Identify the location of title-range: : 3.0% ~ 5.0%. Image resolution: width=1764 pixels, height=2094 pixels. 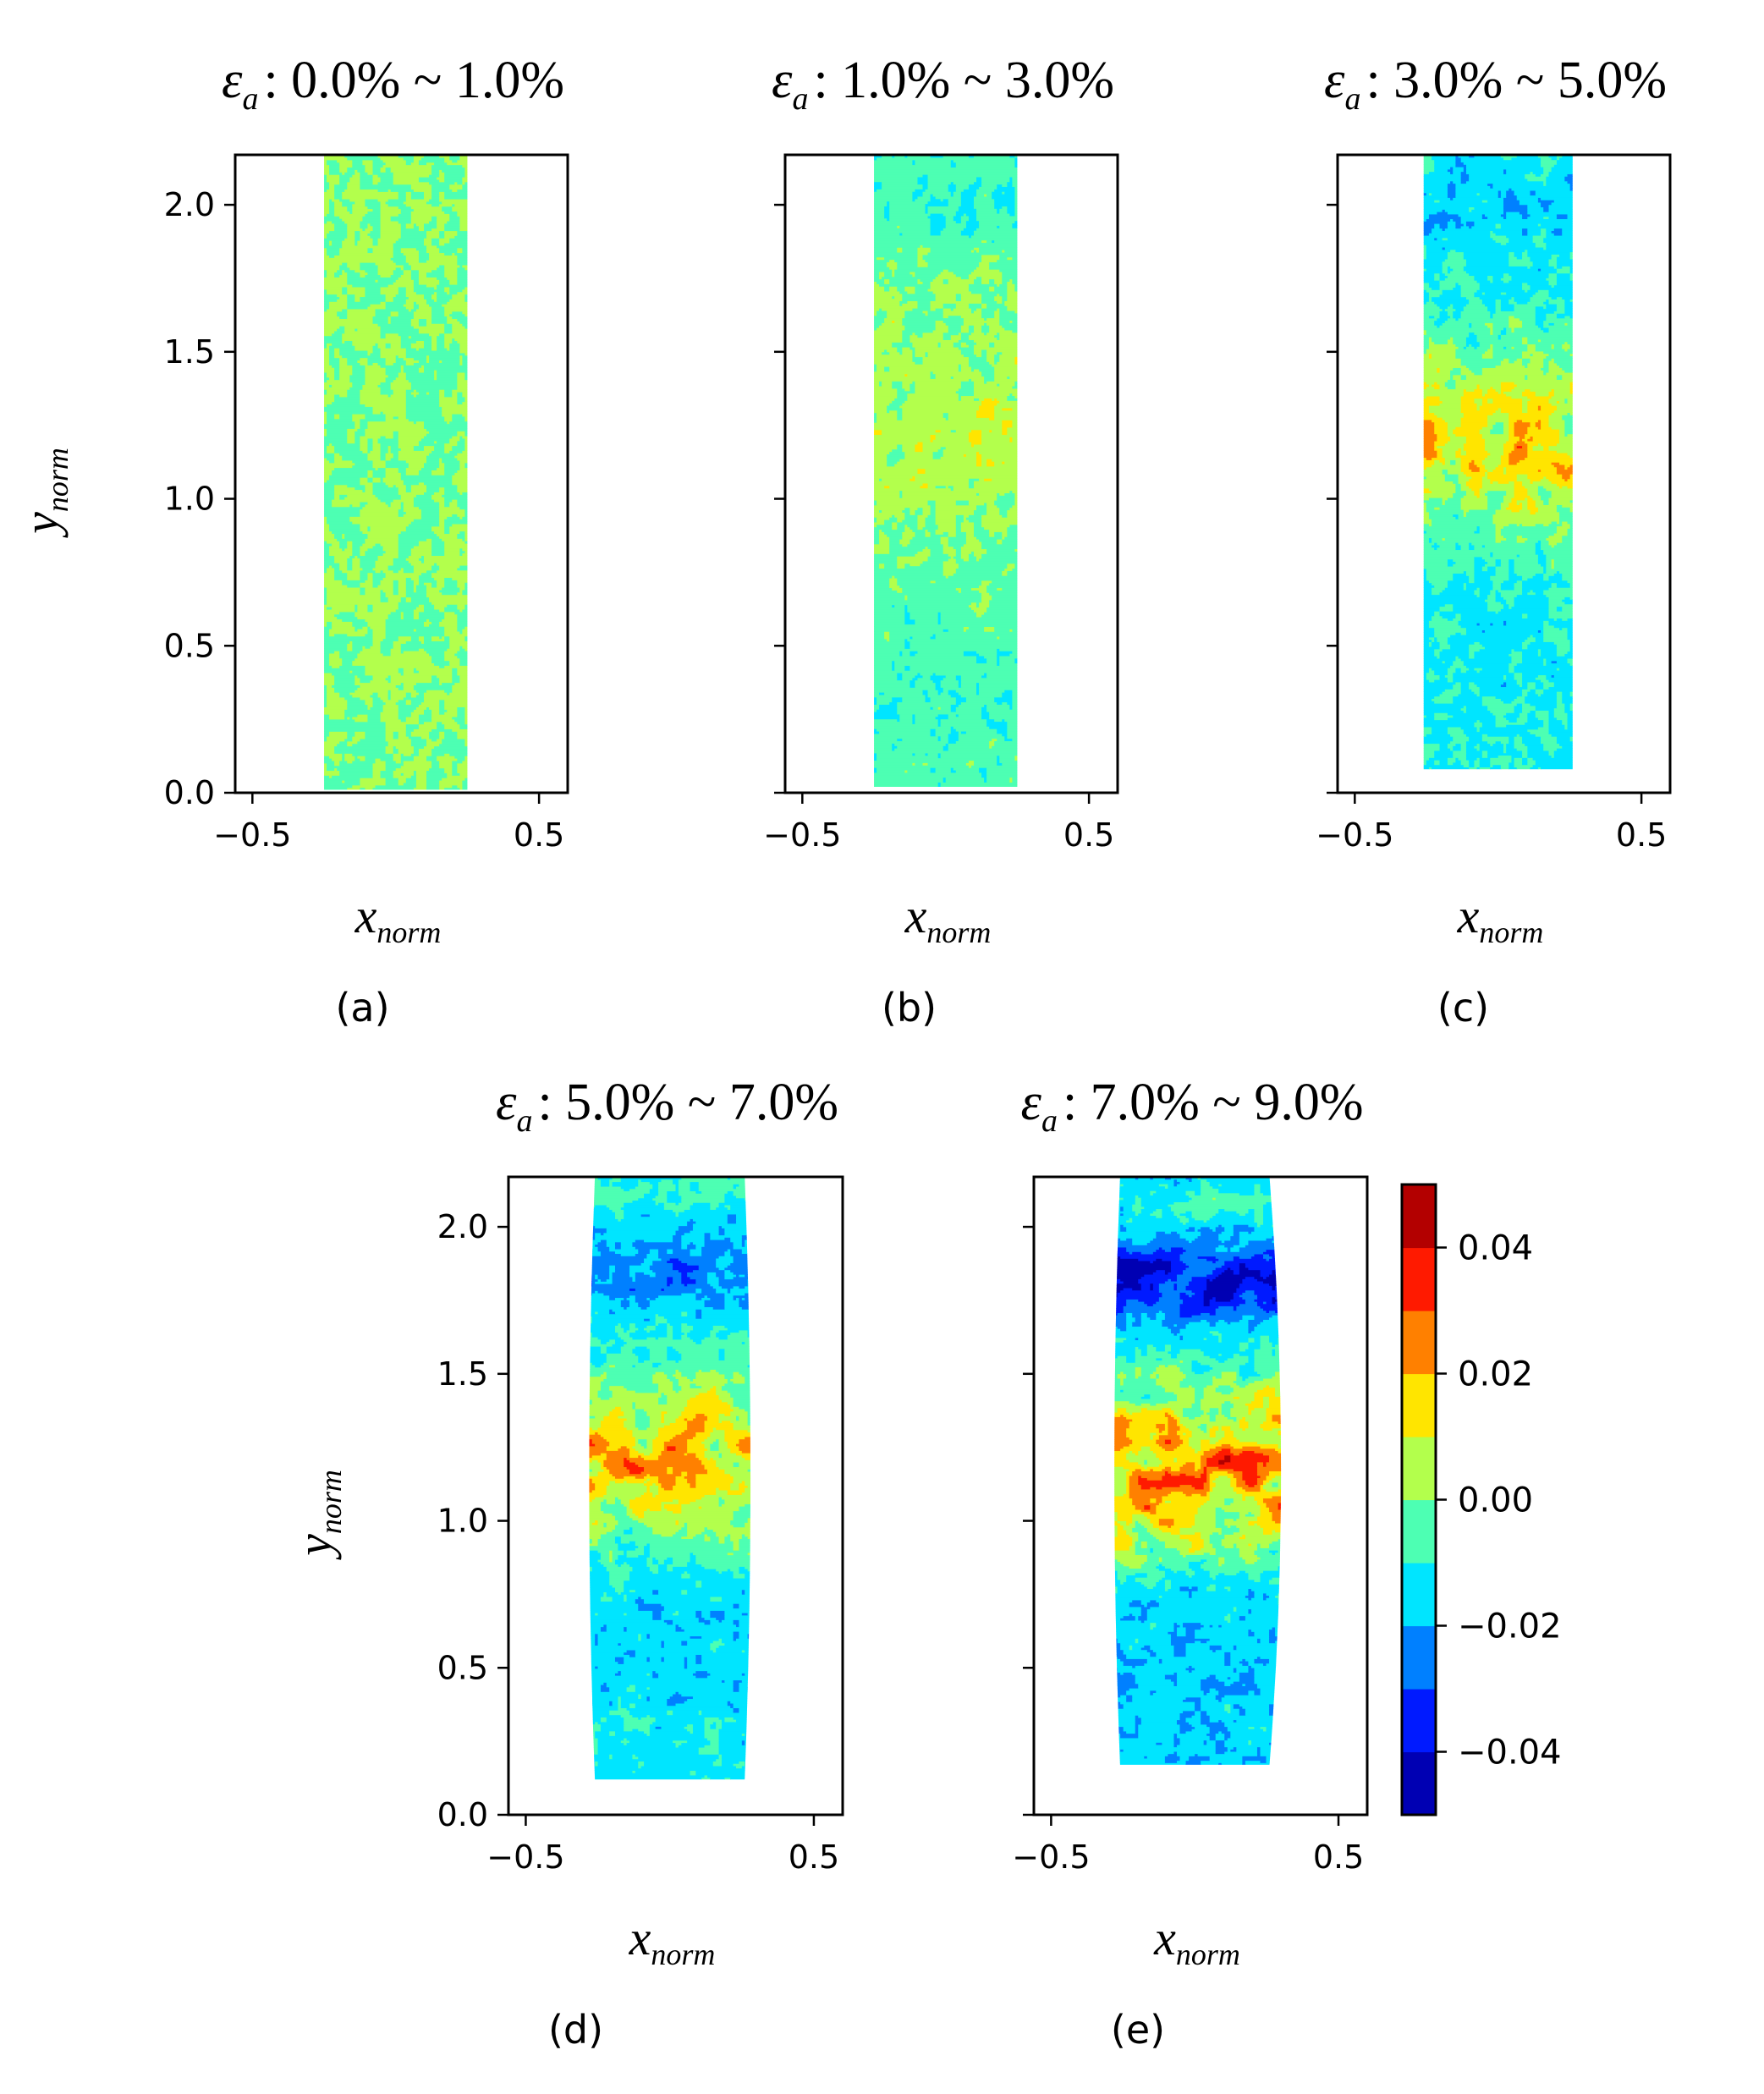
(1516, 80).